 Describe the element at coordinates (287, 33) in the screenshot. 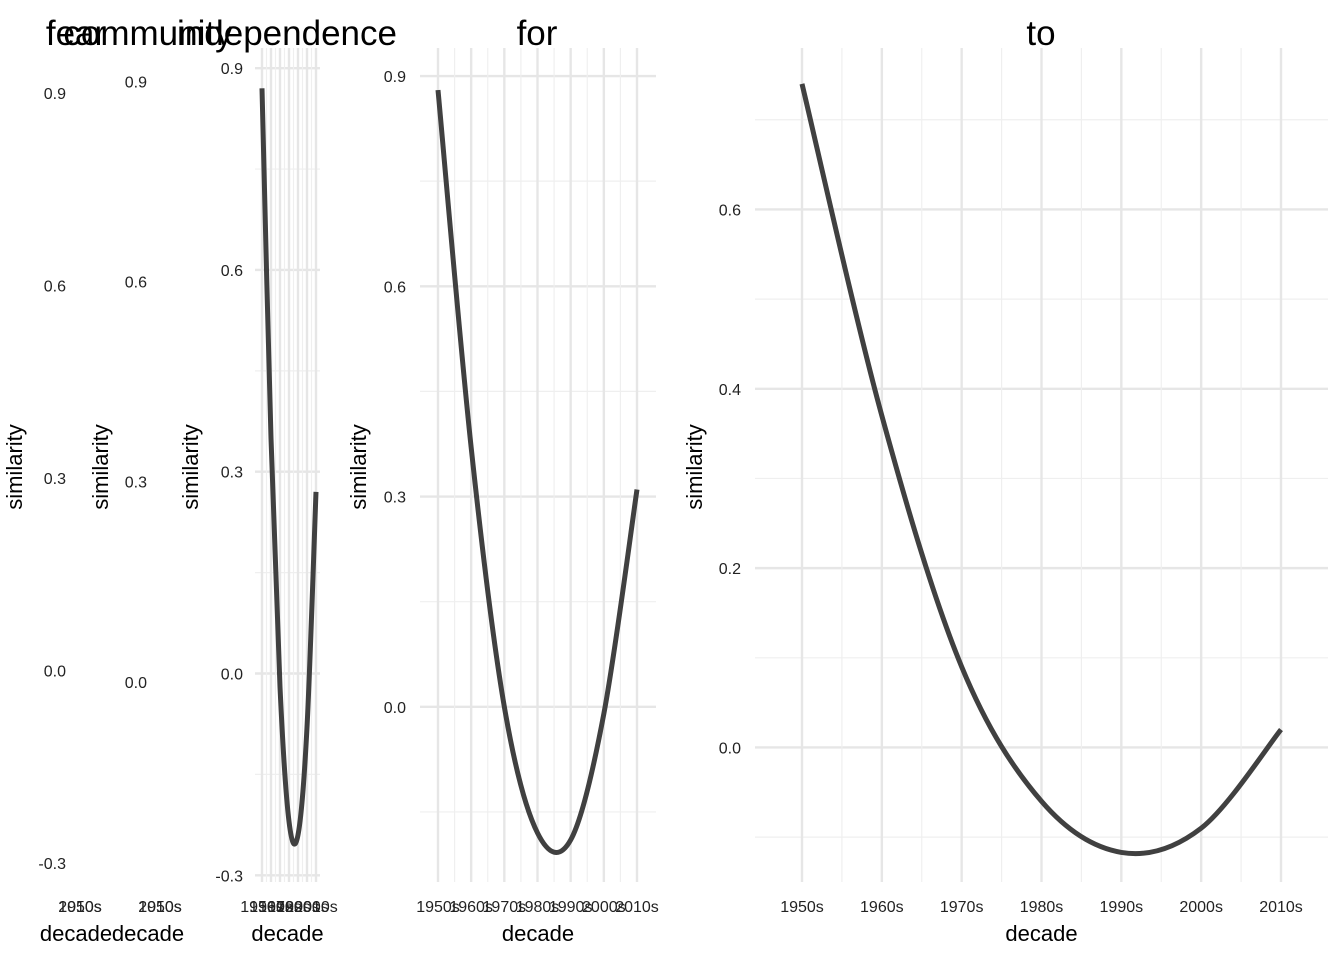

I see `panel-title: independence` at that location.